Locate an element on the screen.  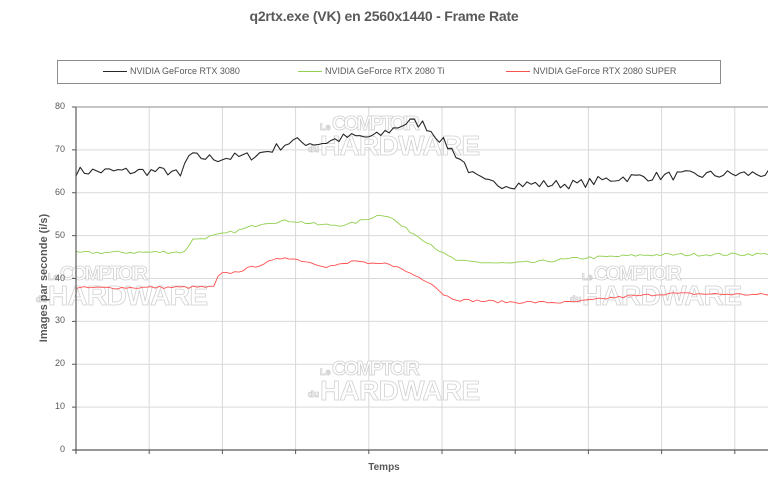
legend-item-rtx-2080-super: NVIDIA GeForce RTX 2080 SUPER is located at coordinates (591, 71).